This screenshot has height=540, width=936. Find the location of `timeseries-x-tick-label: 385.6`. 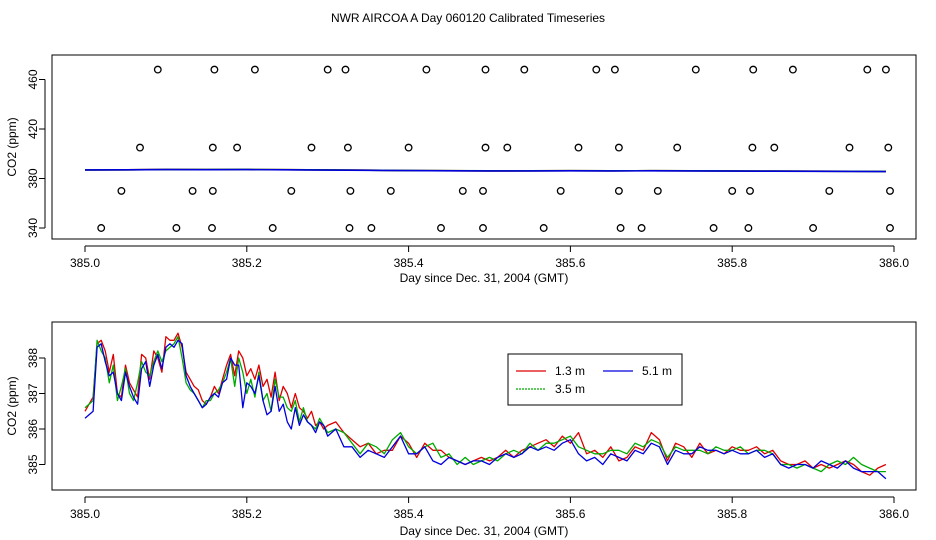

timeseries-x-tick-label: 385.6 is located at coordinates (570, 514).